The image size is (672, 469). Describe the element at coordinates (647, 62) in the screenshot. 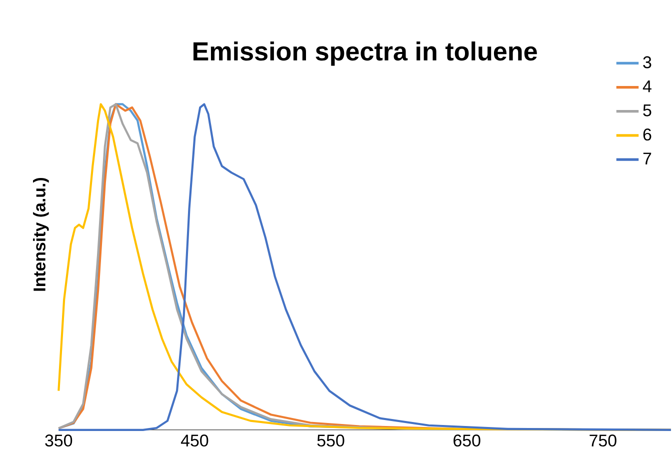

I see `legend-label: 3` at that location.